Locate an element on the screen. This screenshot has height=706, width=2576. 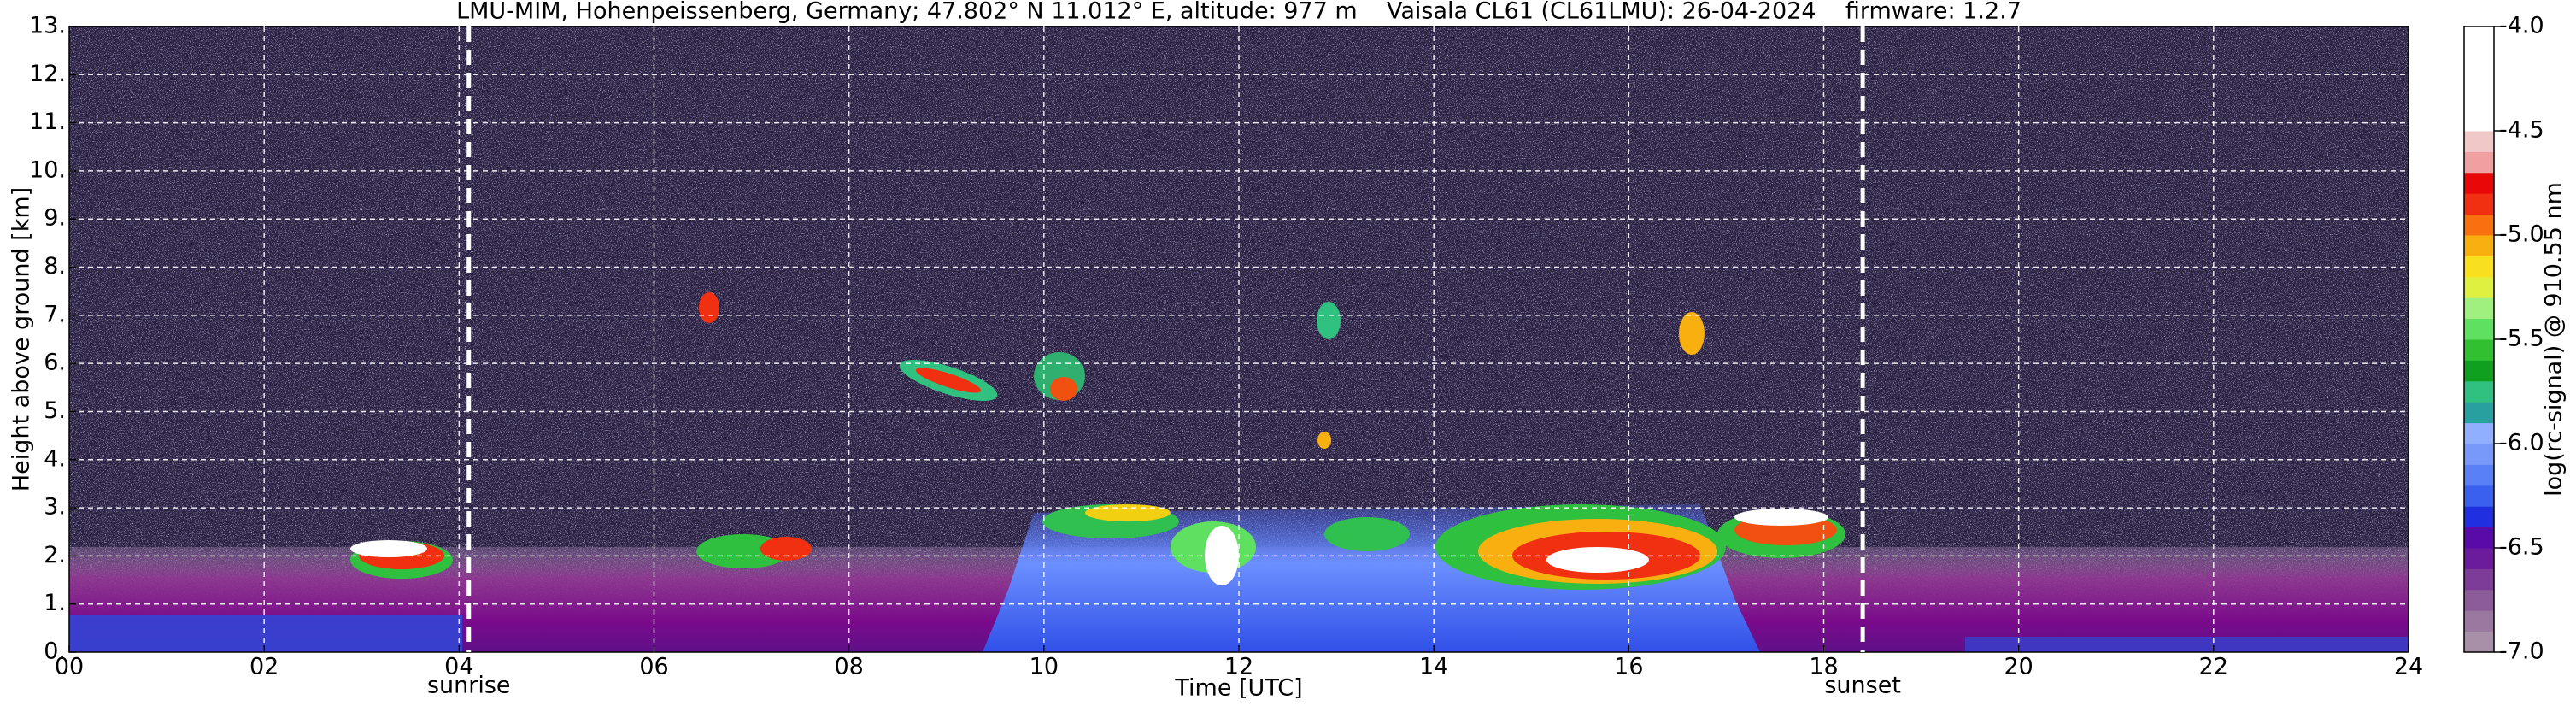
annotation-label: sunrise is located at coordinates (469, 686).